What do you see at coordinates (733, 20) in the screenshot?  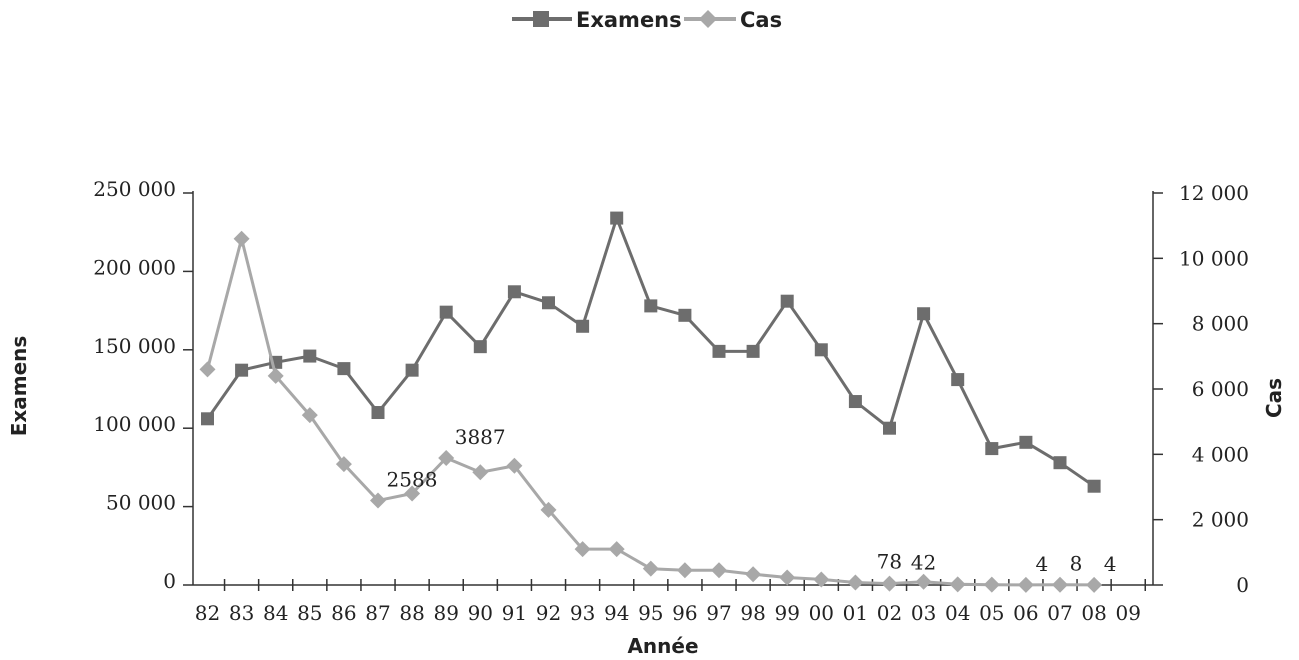 I see `legend-item-cas: Cas` at bounding box center [733, 20].